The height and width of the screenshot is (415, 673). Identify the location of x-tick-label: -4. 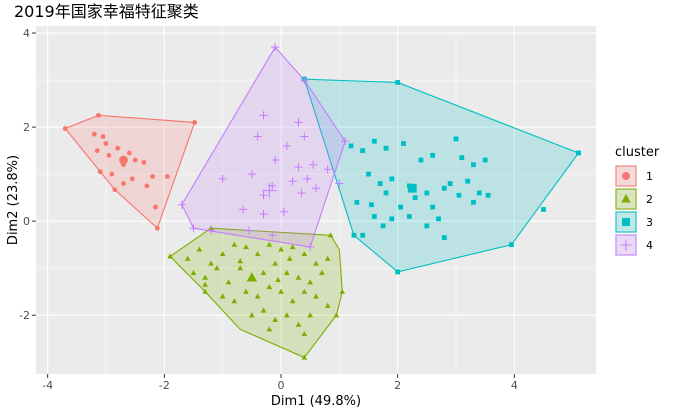
(47, 385).